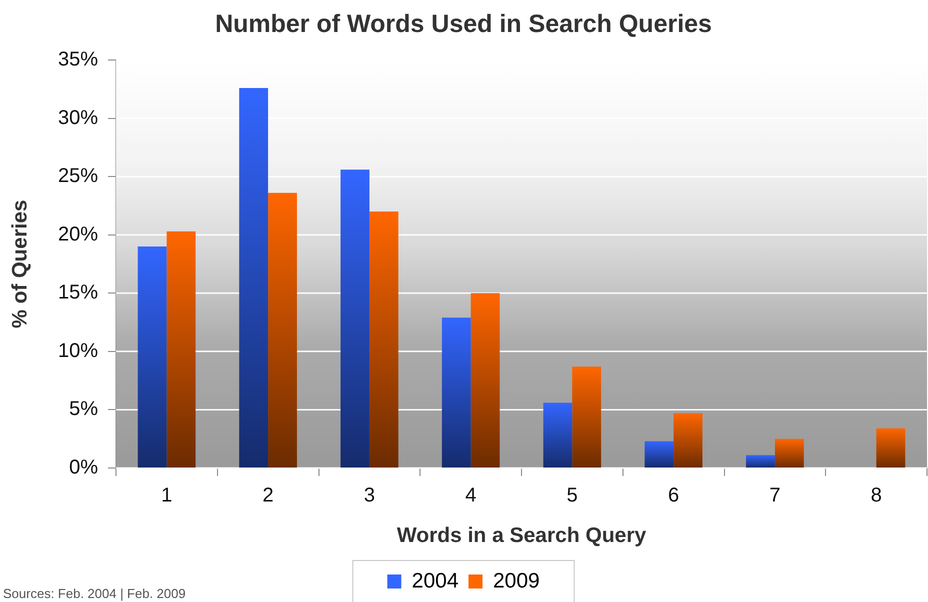  What do you see at coordinates (572, 495) in the screenshot?
I see `x-tick-label: 5` at bounding box center [572, 495].